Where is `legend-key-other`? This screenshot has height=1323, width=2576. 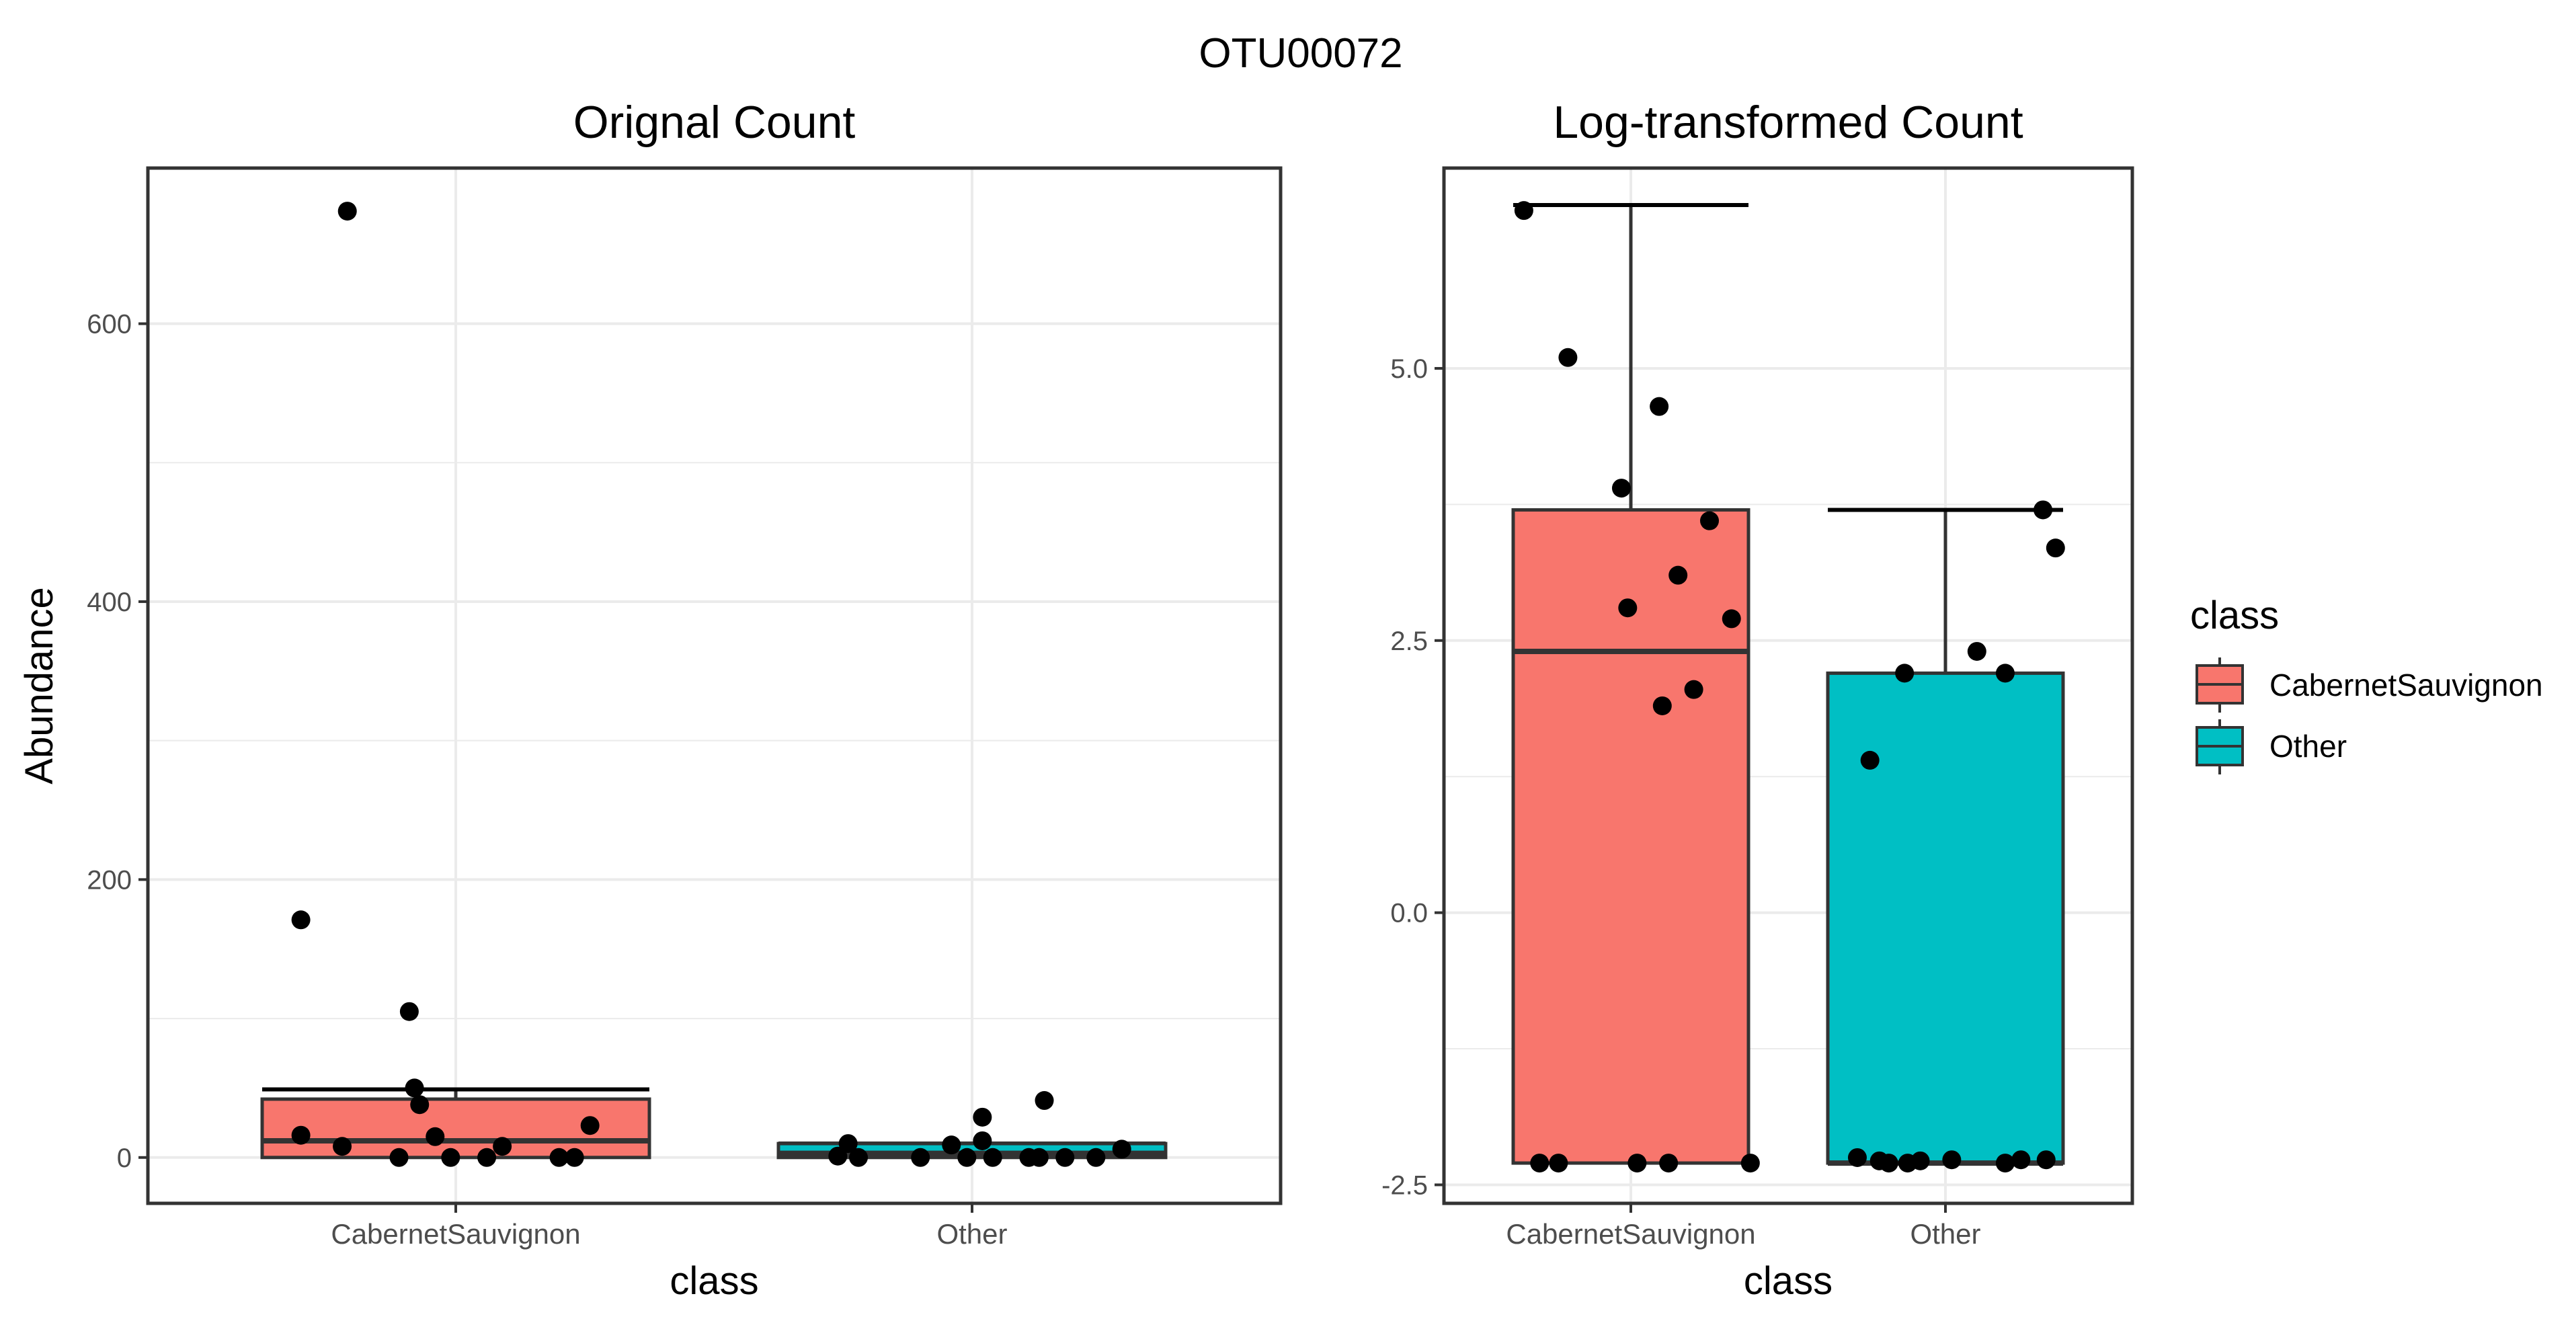
legend-key-other is located at coordinates (2220, 746).